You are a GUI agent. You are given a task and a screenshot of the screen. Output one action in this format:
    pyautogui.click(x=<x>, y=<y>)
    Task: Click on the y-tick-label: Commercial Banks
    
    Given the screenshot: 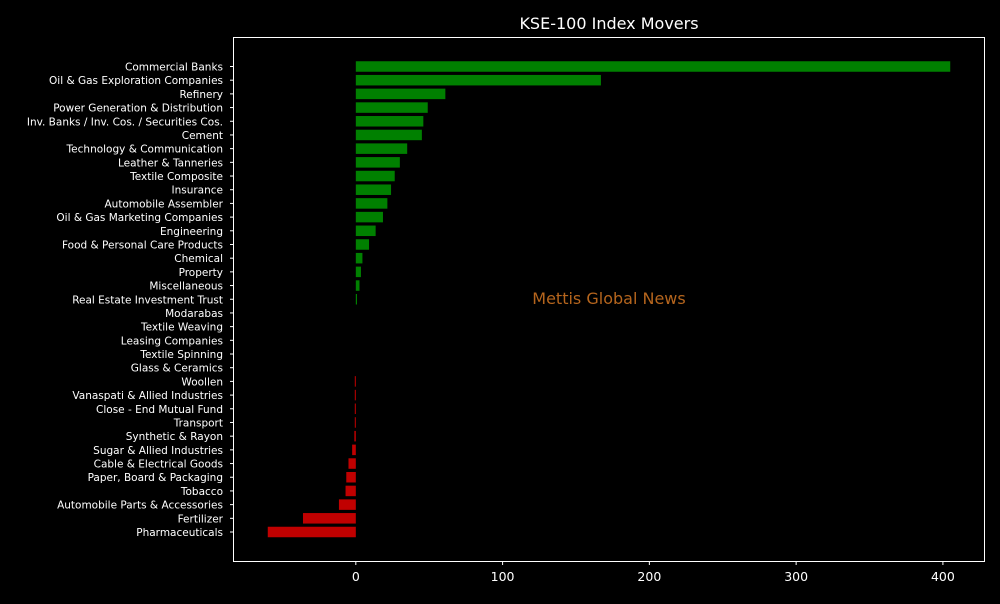 What is the action you would take?
    pyautogui.click(x=174, y=68)
    